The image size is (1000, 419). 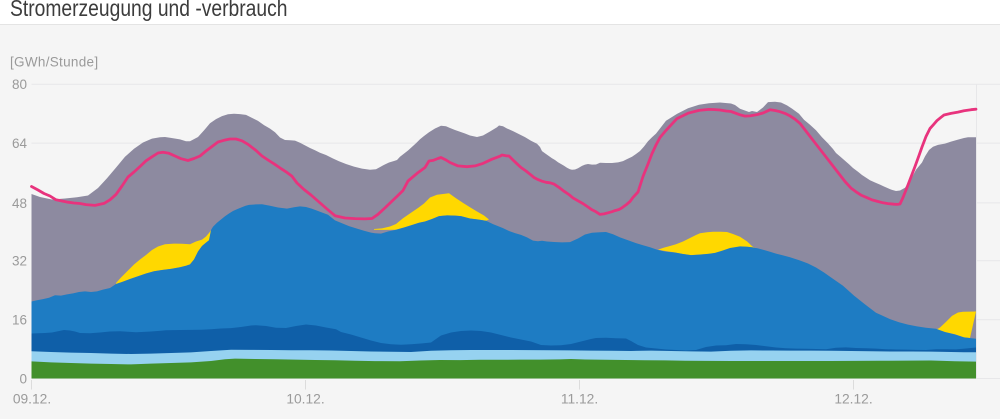 I want to click on svg-text: 16, so click(x=19, y=320).